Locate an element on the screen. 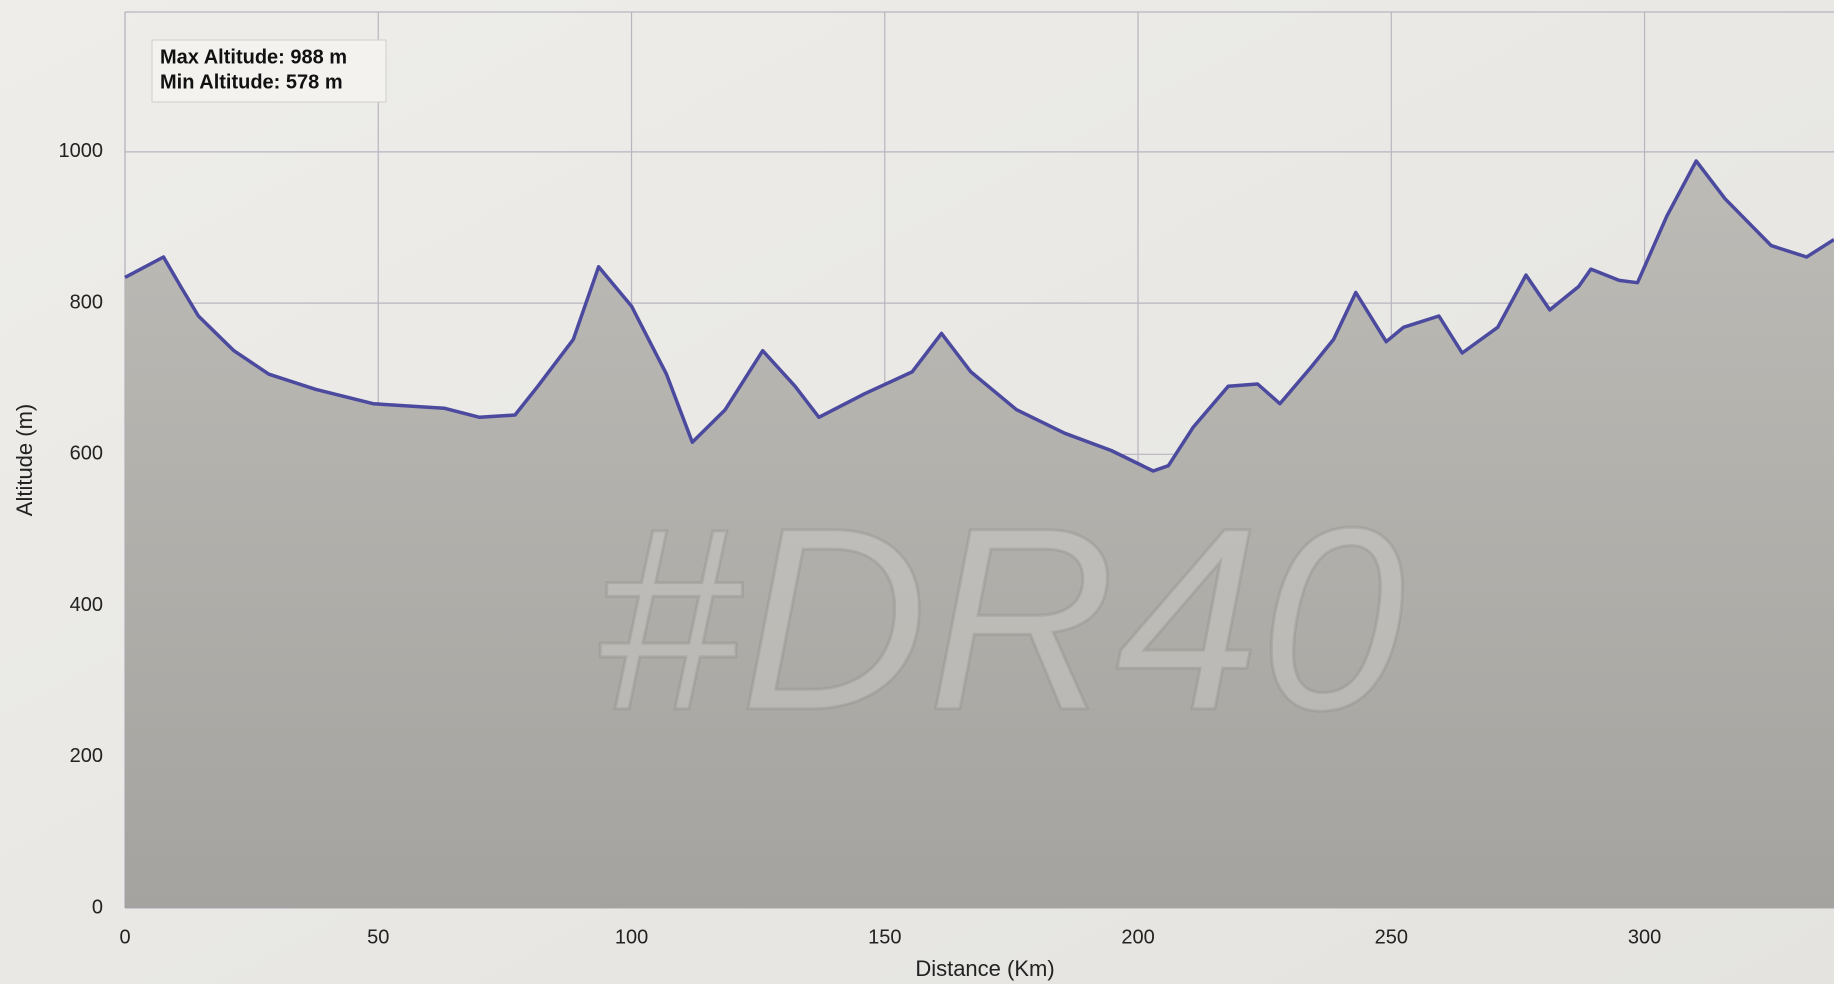 This screenshot has width=1834, height=984. x-tick-label: 100 is located at coordinates (631, 937).